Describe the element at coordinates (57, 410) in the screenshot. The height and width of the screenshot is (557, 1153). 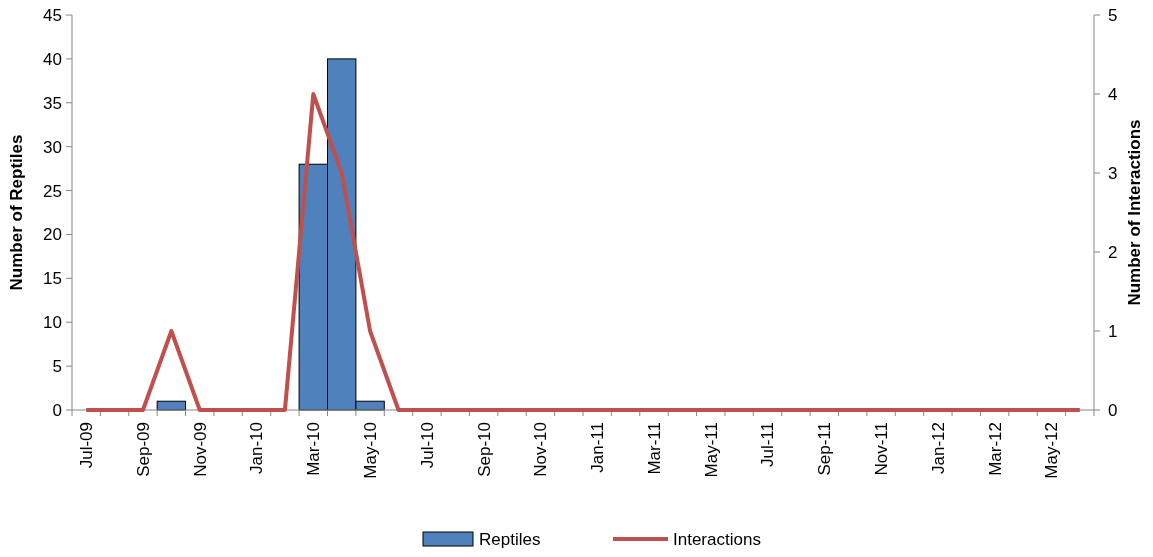
I see `y-tick-label: 0` at that location.